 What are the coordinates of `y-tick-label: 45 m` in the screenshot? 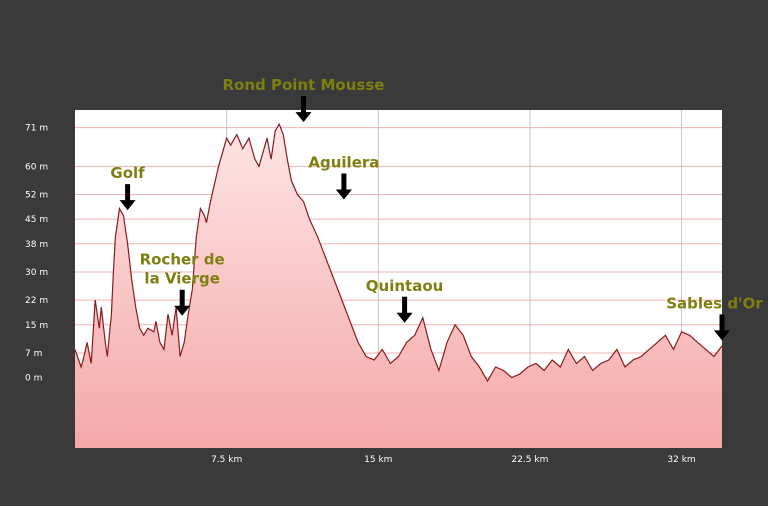 It's located at (36, 220).